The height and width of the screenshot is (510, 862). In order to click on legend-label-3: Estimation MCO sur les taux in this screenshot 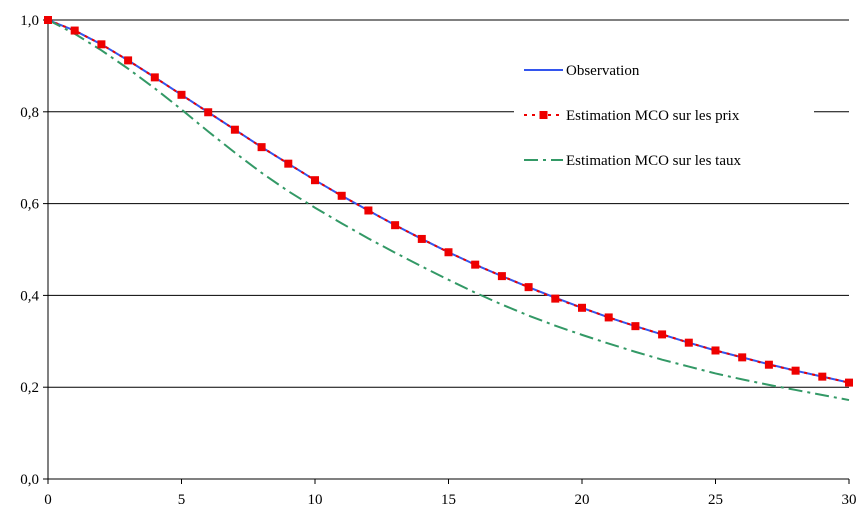, I will do `click(653, 161)`.